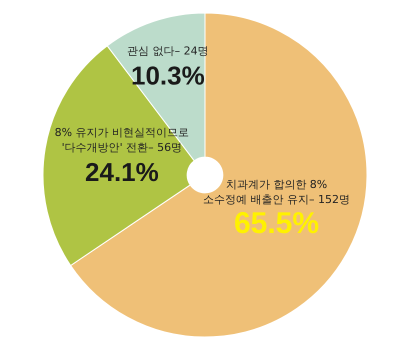 The height and width of the screenshot is (344, 400). I want to click on data-label: 24.1%, so click(122, 172).